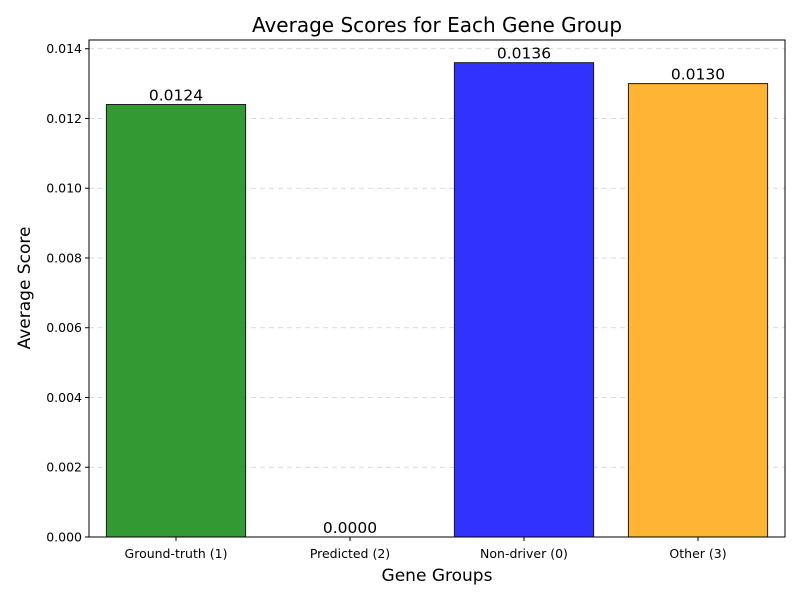  Describe the element at coordinates (64, 327) in the screenshot. I see `y-tick-label: 0.006` at that location.